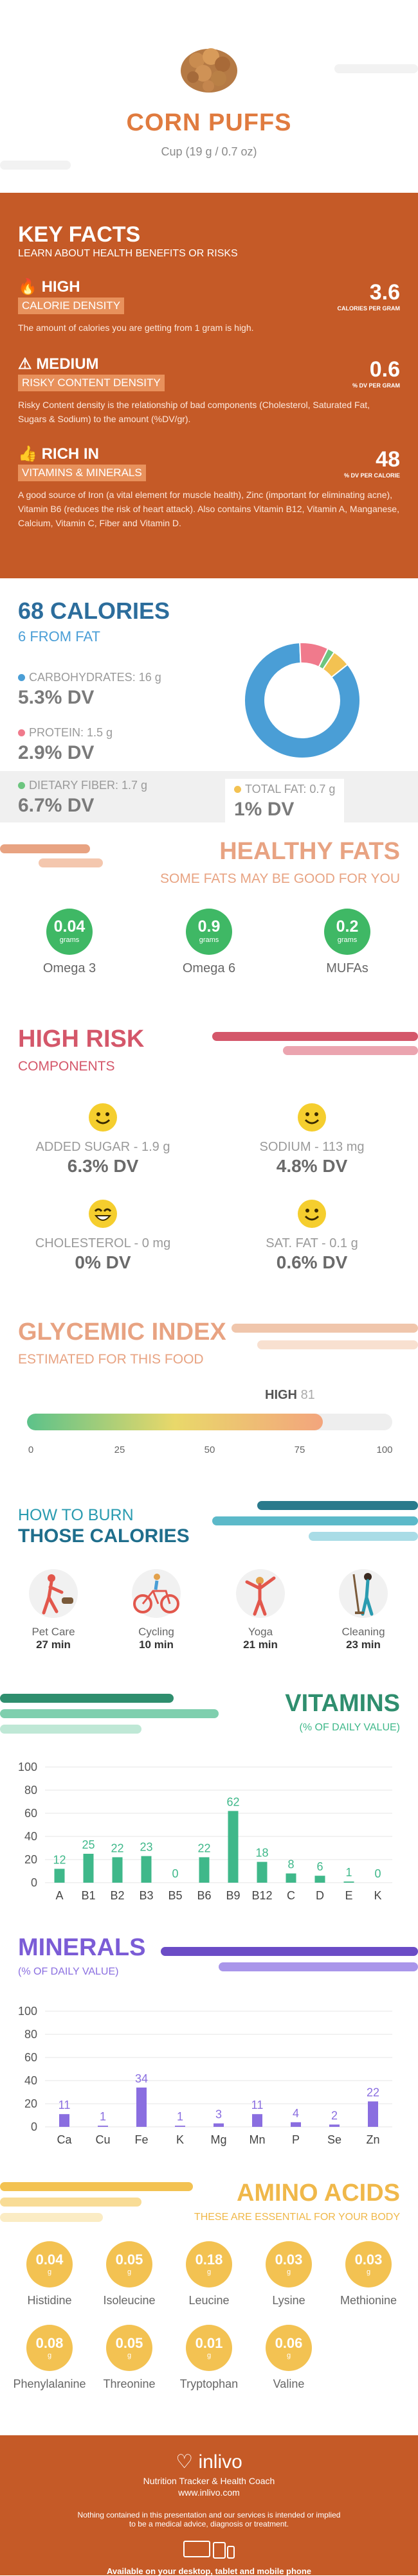  I want to click on glycemic-reading: HIGH 81, so click(290, 1395).